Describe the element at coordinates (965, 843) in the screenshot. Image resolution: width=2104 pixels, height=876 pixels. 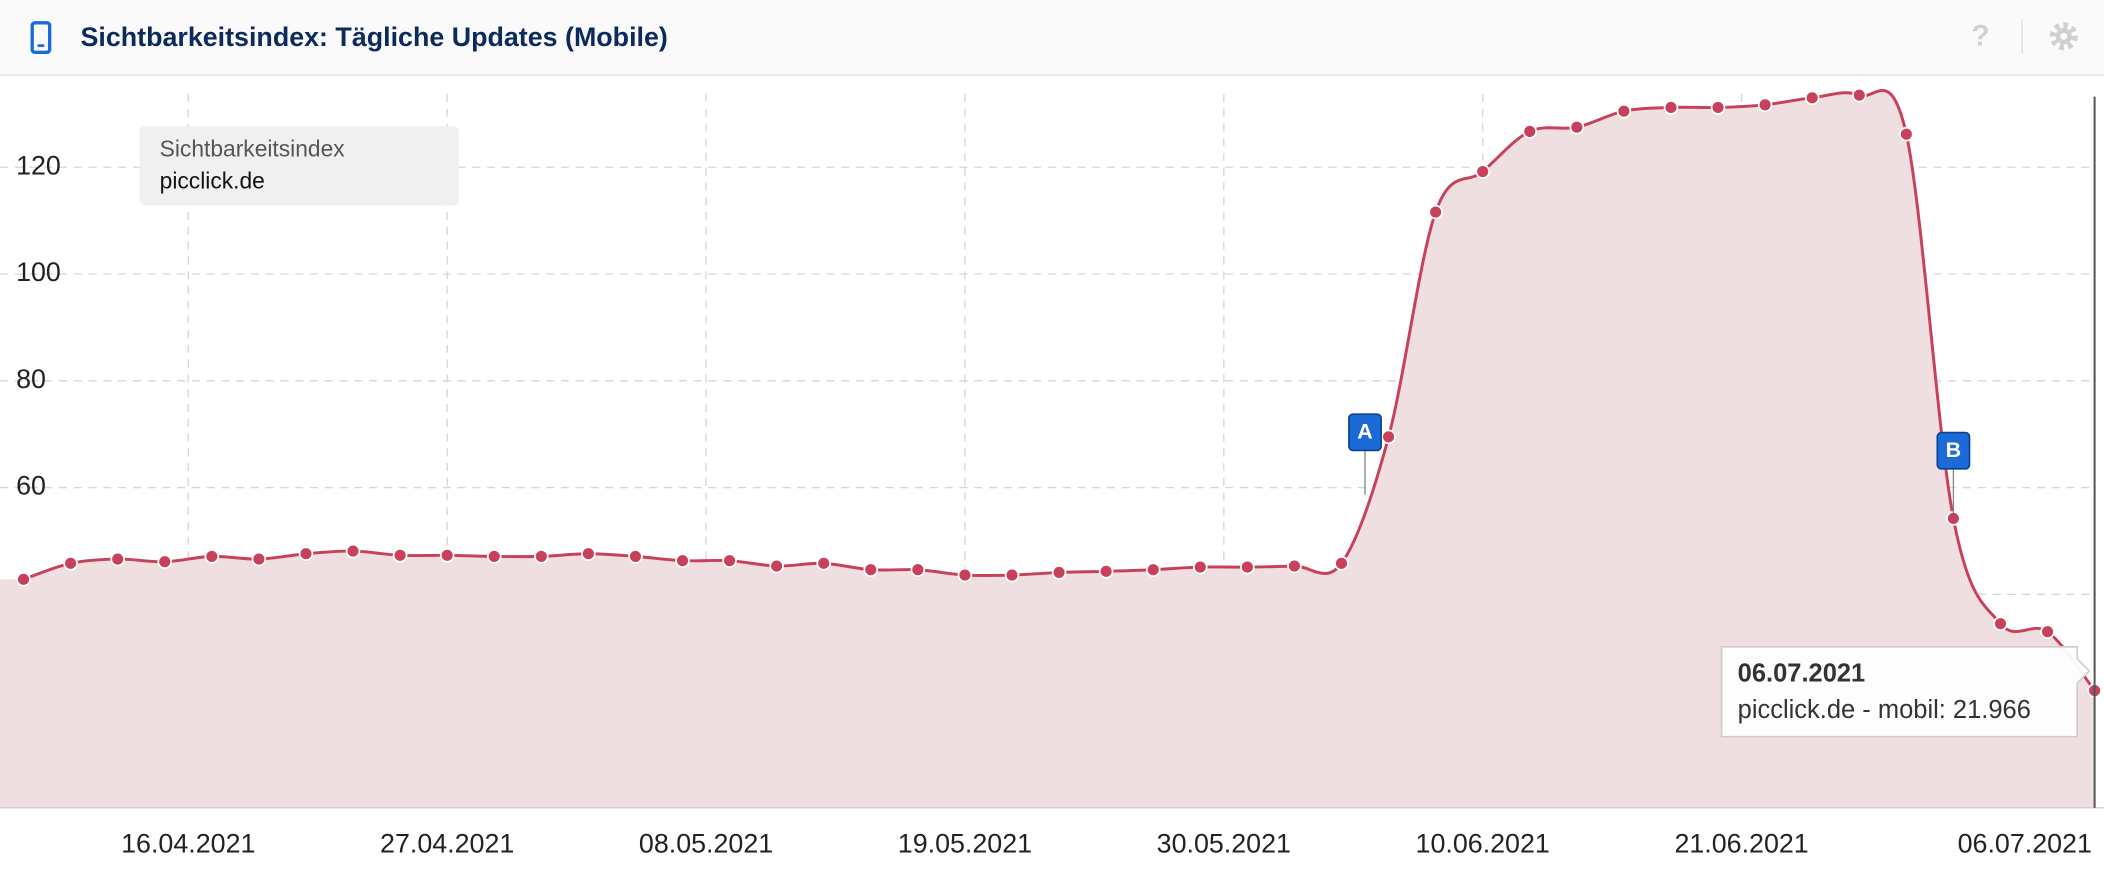
I see `x-tick-label: 19.05.2021` at that location.